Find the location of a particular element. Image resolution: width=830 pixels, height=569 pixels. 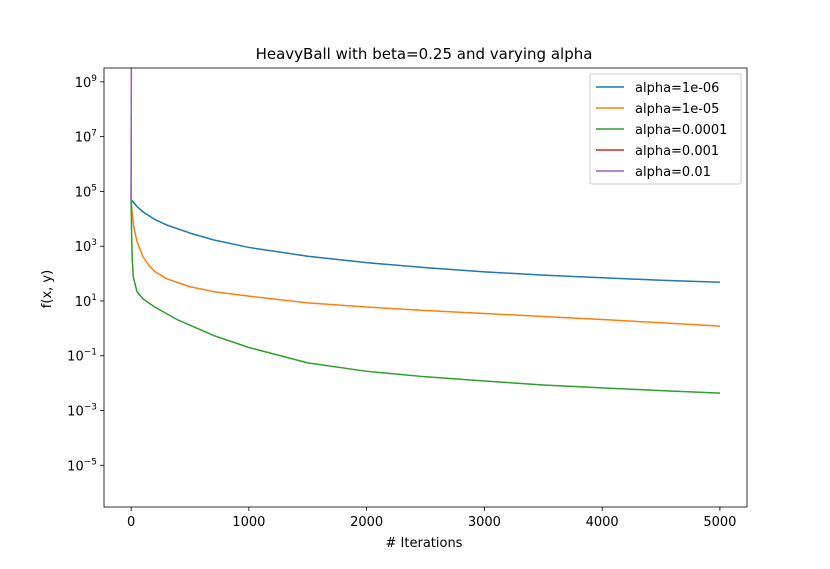

legend-label-2: alpha=0.0001 is located at coordinates (681, 130).